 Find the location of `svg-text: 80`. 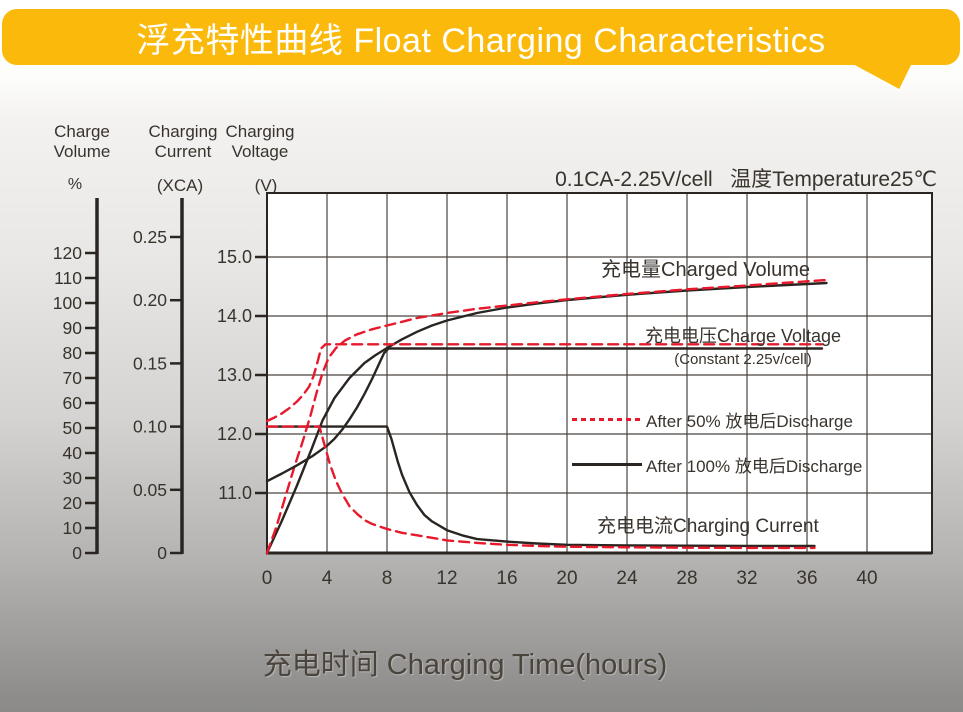

svg-text: 80 is located at coordinates (73, 353).